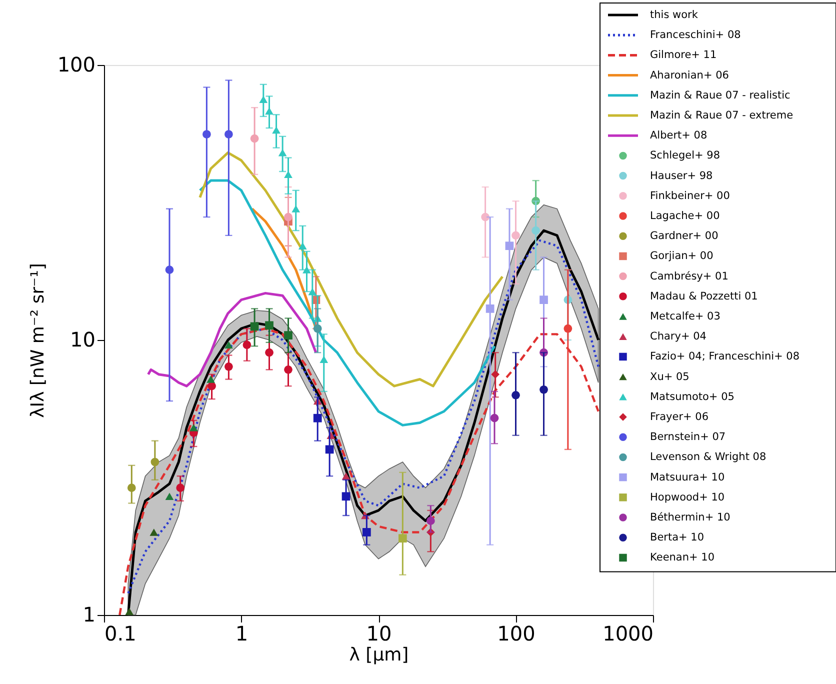 The width and height of the screenshot is (836, 684). Describe the element at coordinates (682, 256) in the screenshot. I see `legend-label: Gorjian+ 00` at that location.